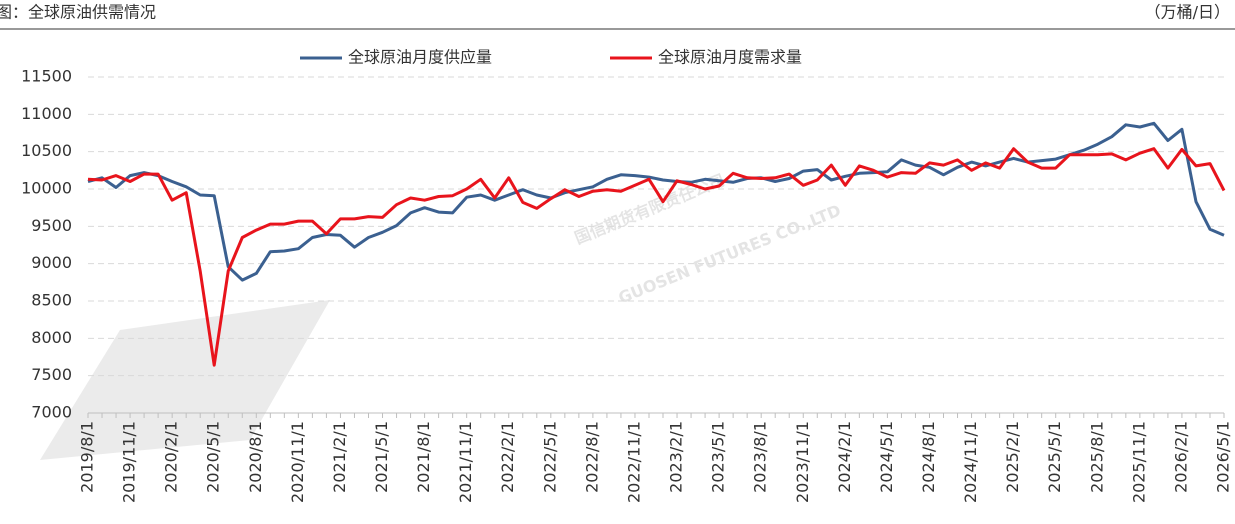 This screenshot has width=1235, height=524. What do you see at coordinates (46, 76) in the screenshot?
I see `y-tick-label: 11500` at bounding box center [46, 76].